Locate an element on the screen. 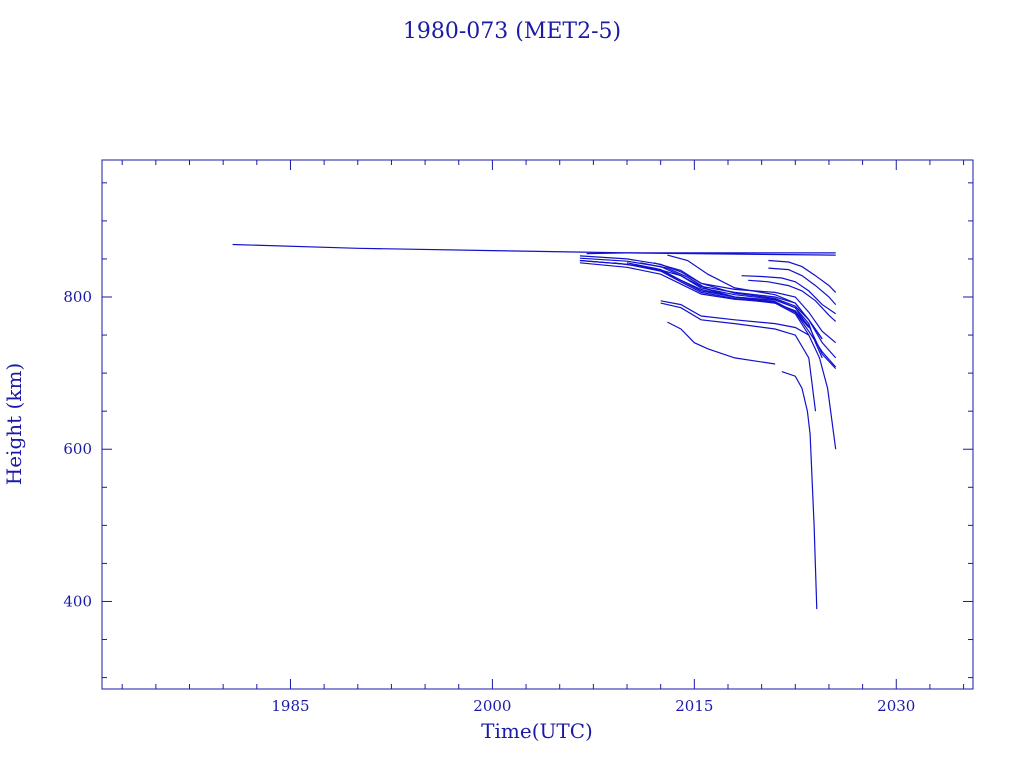  y-tick-labels: 400 600 800 is located at coordinates (77, 449).